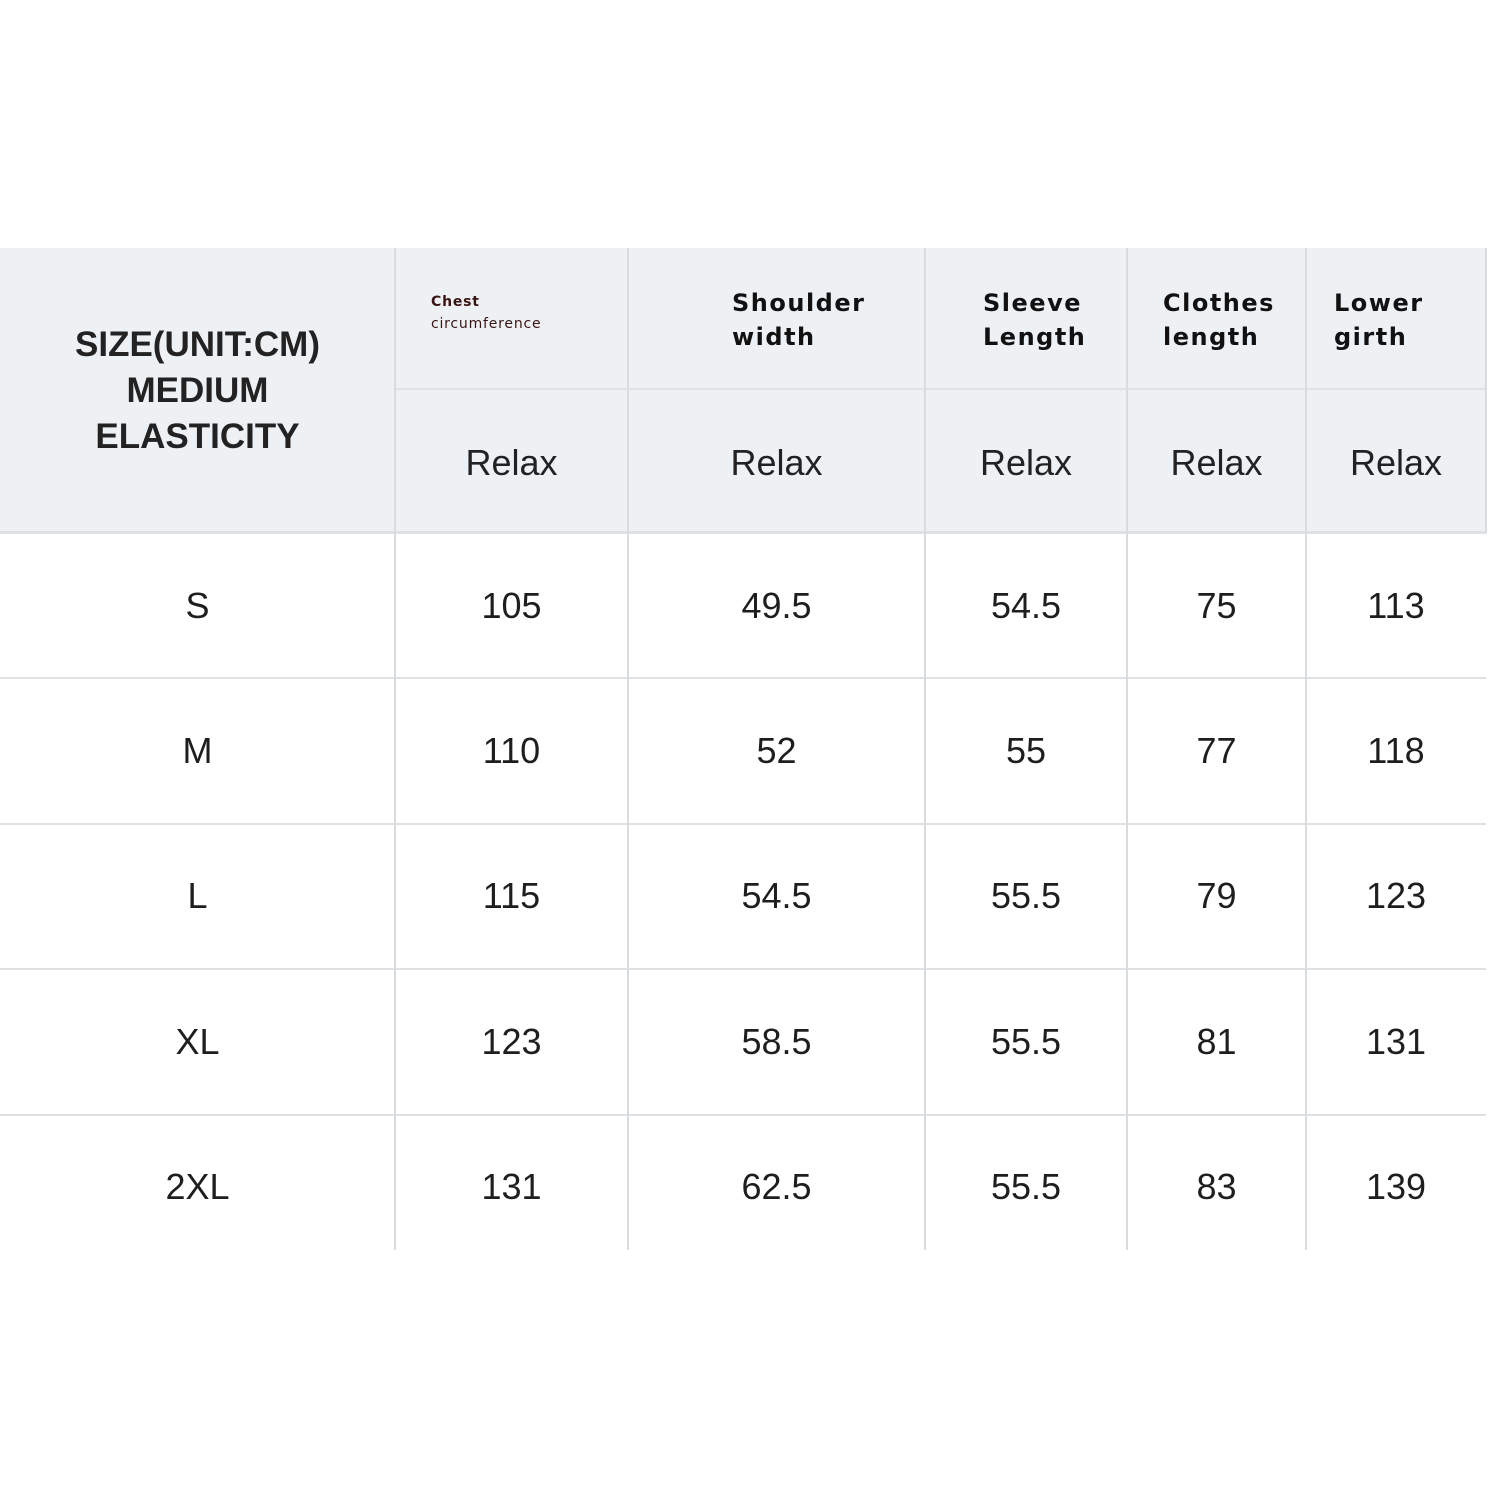  I want to click on table-cell: 52, so click(776, 751).